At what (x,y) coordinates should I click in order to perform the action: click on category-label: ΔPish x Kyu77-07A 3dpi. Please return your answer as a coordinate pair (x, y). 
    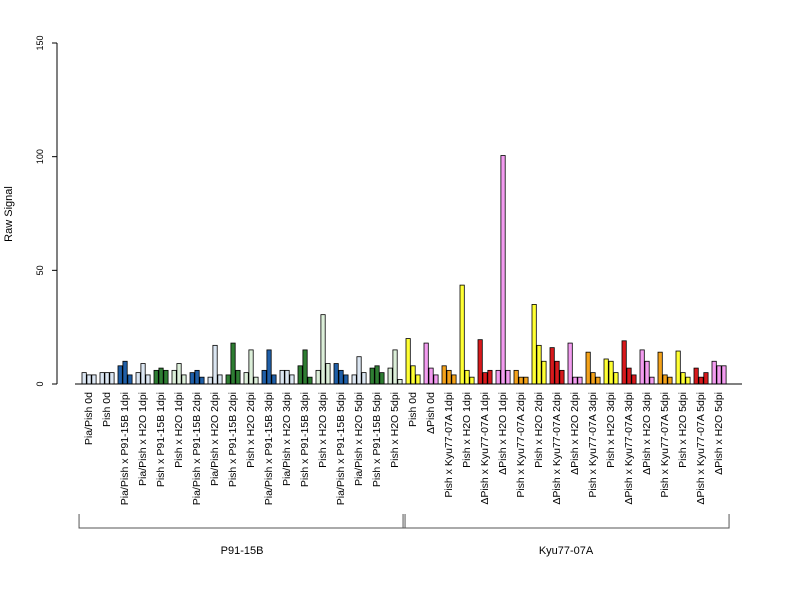
    Looking at the image, I should click on (629, 448).